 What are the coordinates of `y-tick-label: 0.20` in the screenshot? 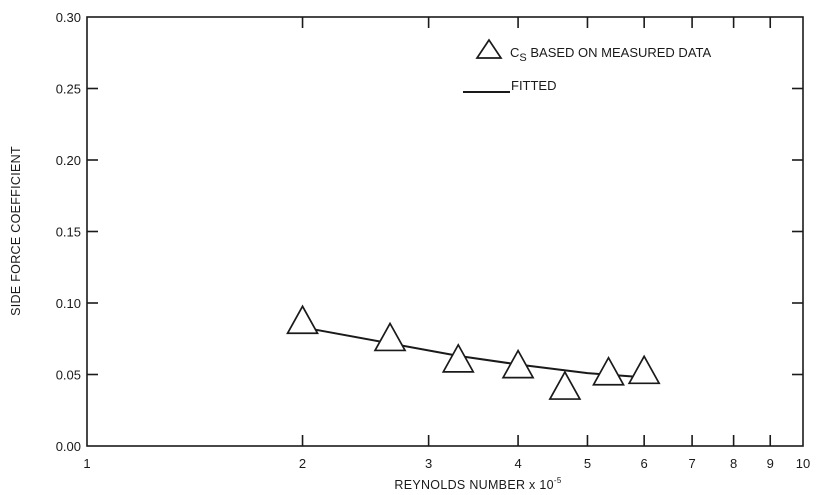 It's located at (68, 160).